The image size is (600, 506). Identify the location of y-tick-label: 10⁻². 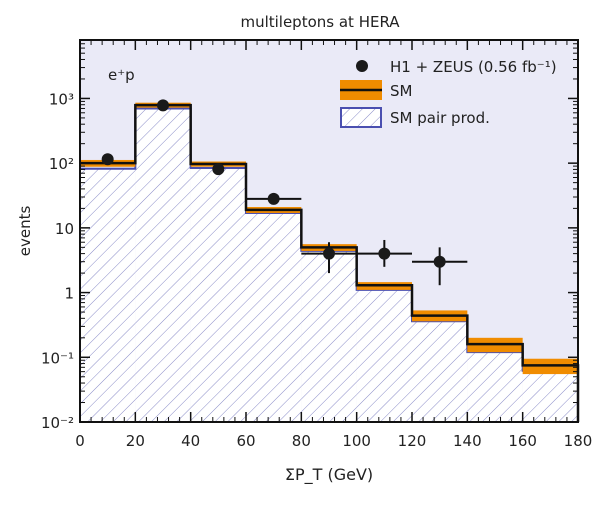
(57, 423).